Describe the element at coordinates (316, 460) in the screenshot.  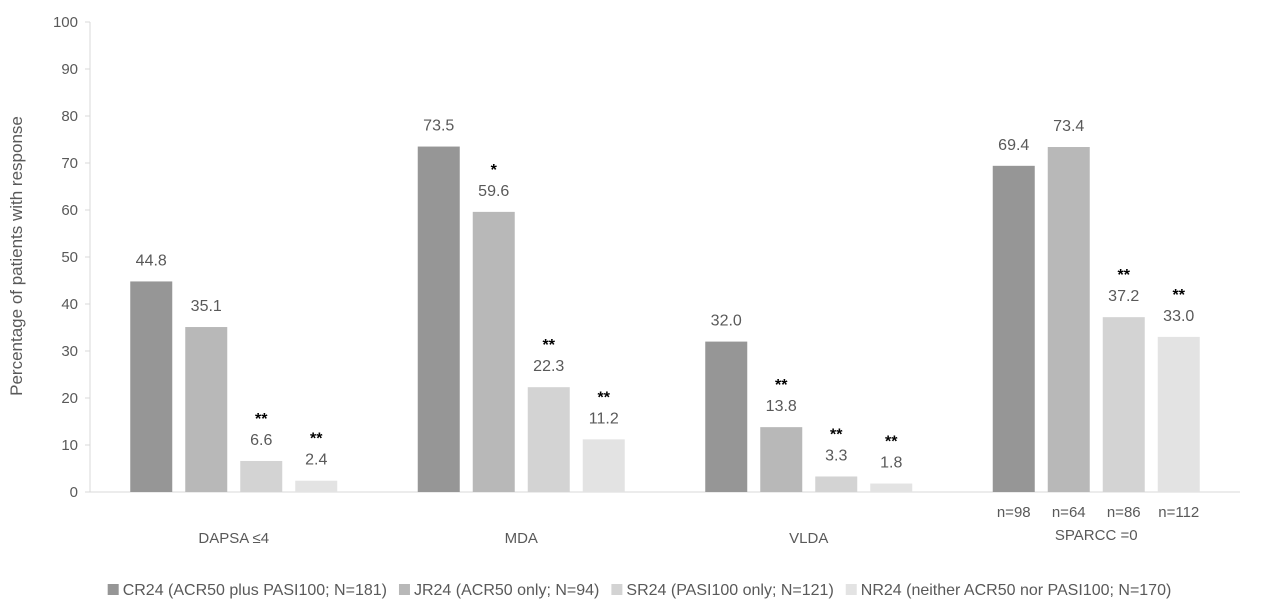
I see `data-label: 2.4` at that location.